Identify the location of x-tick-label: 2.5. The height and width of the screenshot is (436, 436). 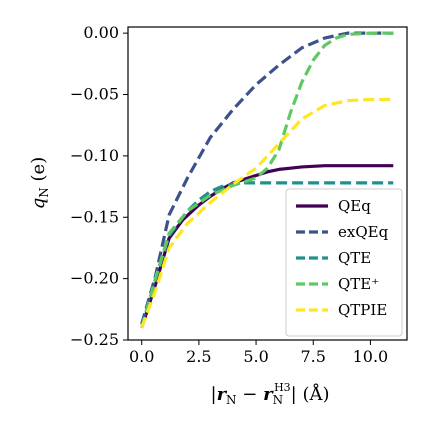
(198, 356).